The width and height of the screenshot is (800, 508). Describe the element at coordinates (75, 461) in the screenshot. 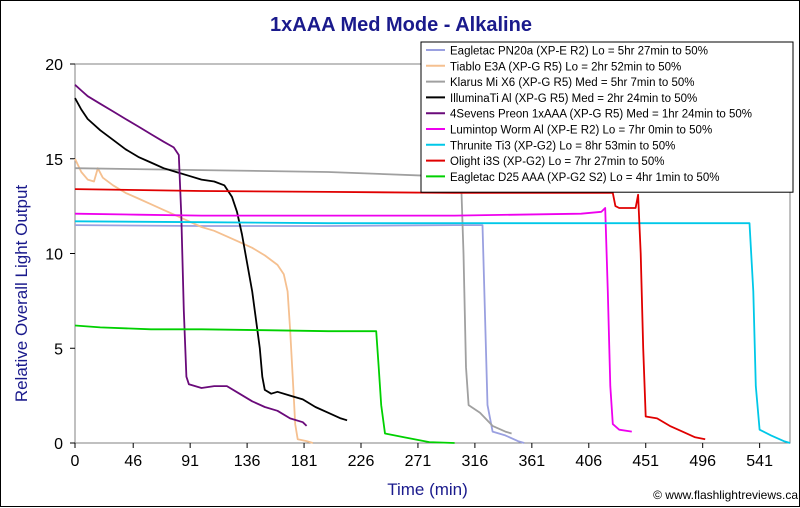

I see `x-tick-label: 0` at that location.